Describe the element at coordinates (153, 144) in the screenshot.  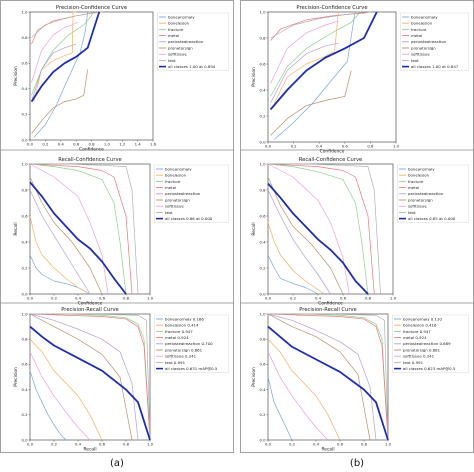
I see `x-tick-label: 1.6` at that location.